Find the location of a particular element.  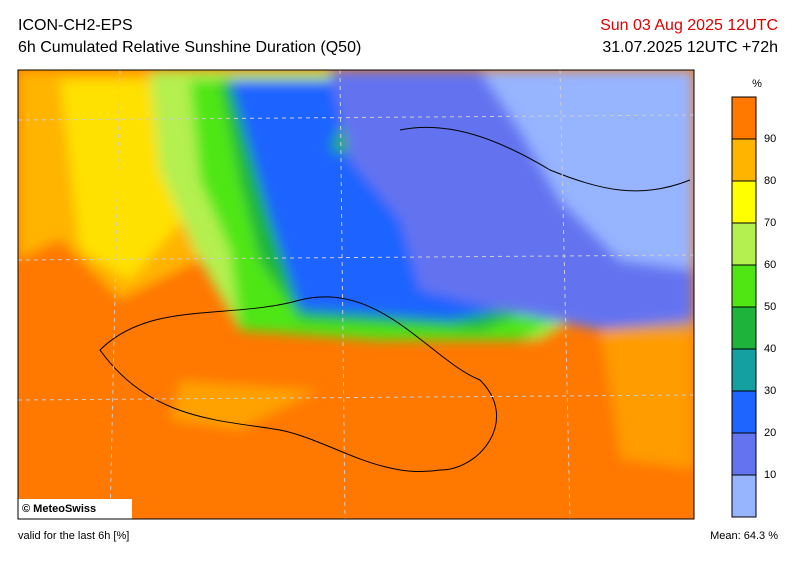

colorbar-tick-label: 60 is located at coordinates (770, 265).